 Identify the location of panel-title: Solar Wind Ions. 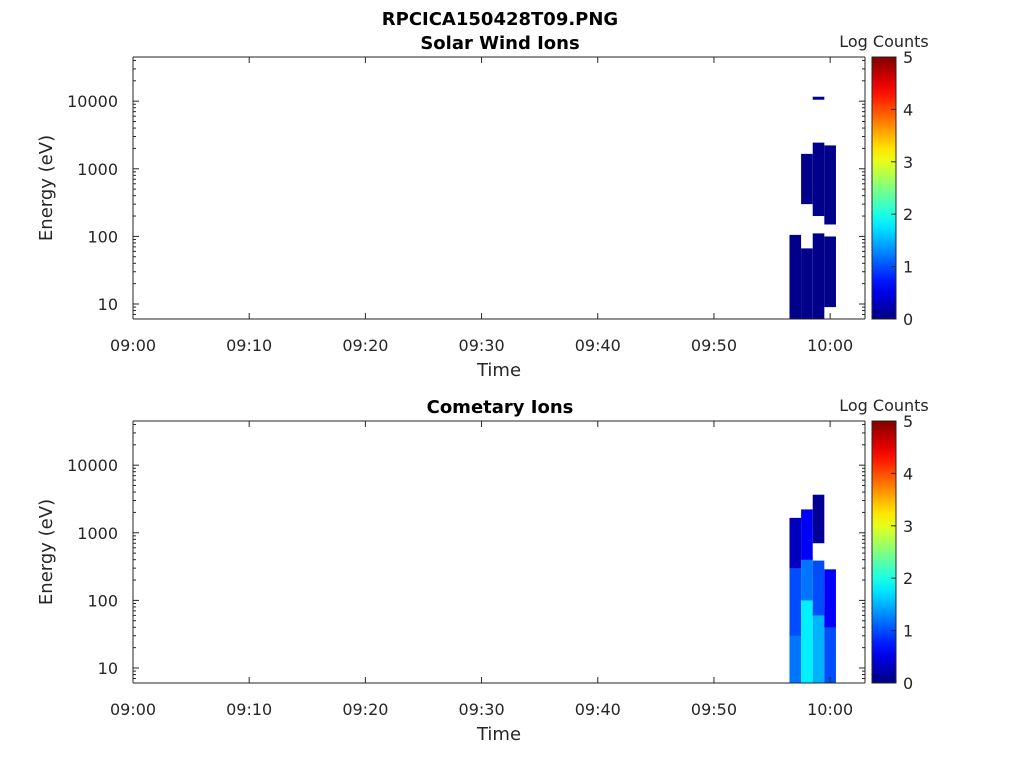
(499, 43).